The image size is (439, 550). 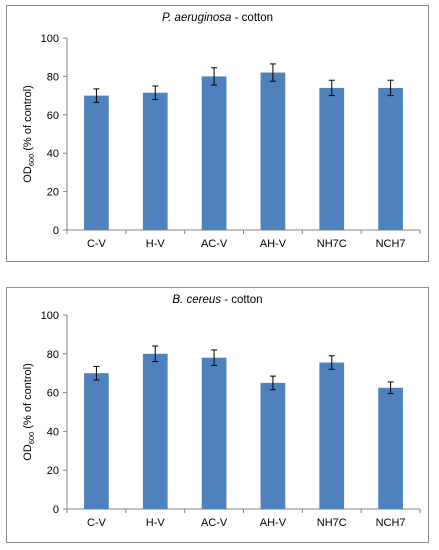 I want to click on chart-title-organism: B. cereus, so click(x=196, y=300).